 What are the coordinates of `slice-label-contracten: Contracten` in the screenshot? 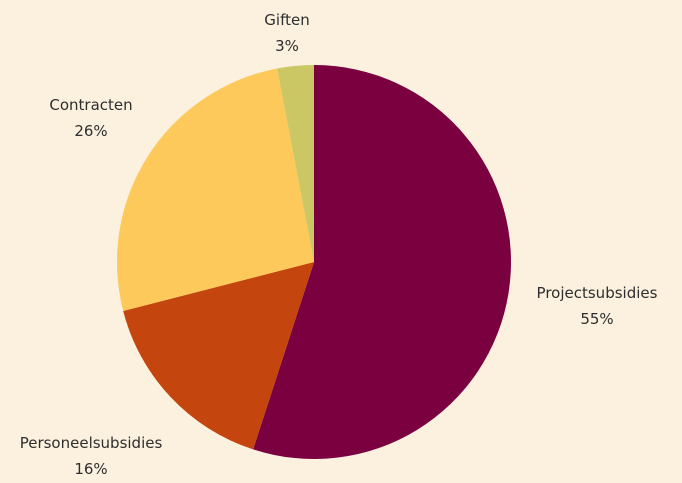 It's located at (90, 105).